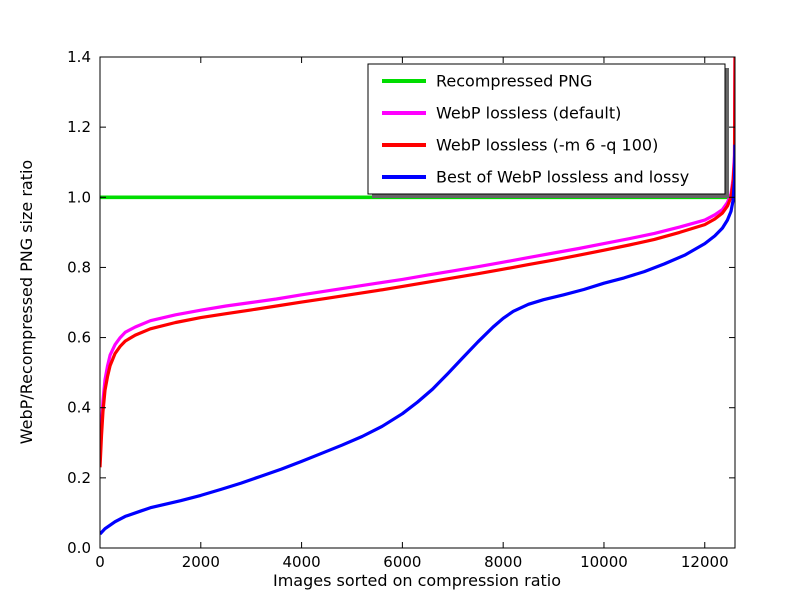  Describe the element at coordinates (562, 177) in the screenshot. I see `legend-entry-label: Best of WebP lossless and lossy` at that location.